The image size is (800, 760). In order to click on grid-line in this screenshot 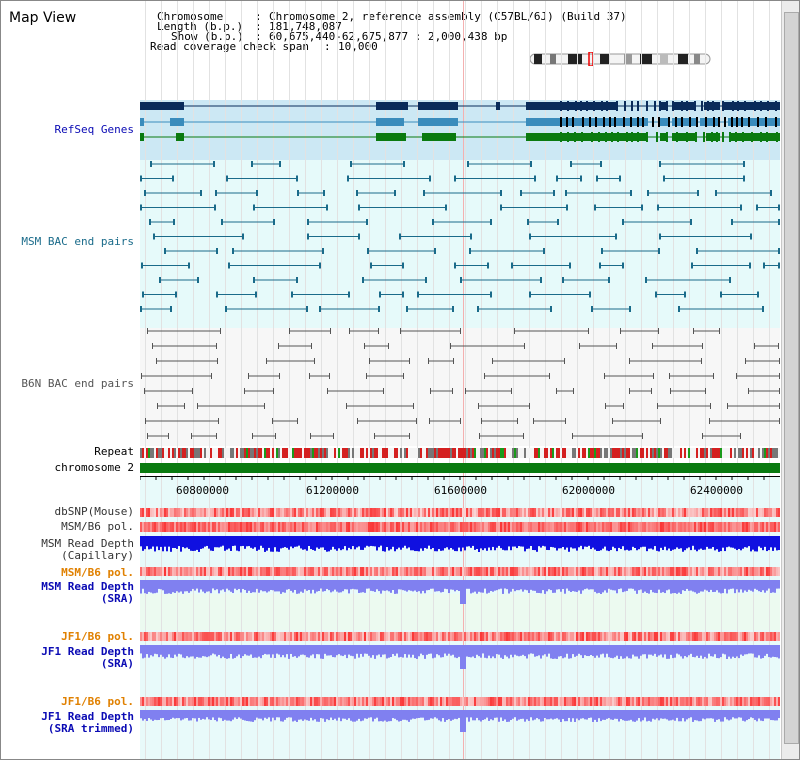, I will do `click(593, 380)`.